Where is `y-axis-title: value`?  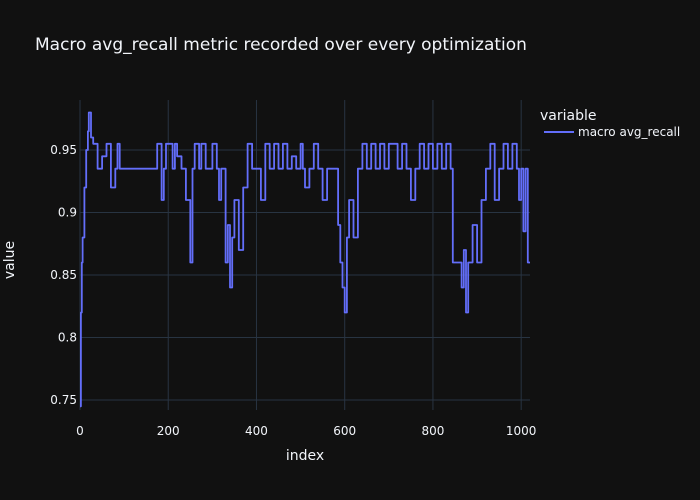
y-axis-title: value is located at coordinates (10, 260).